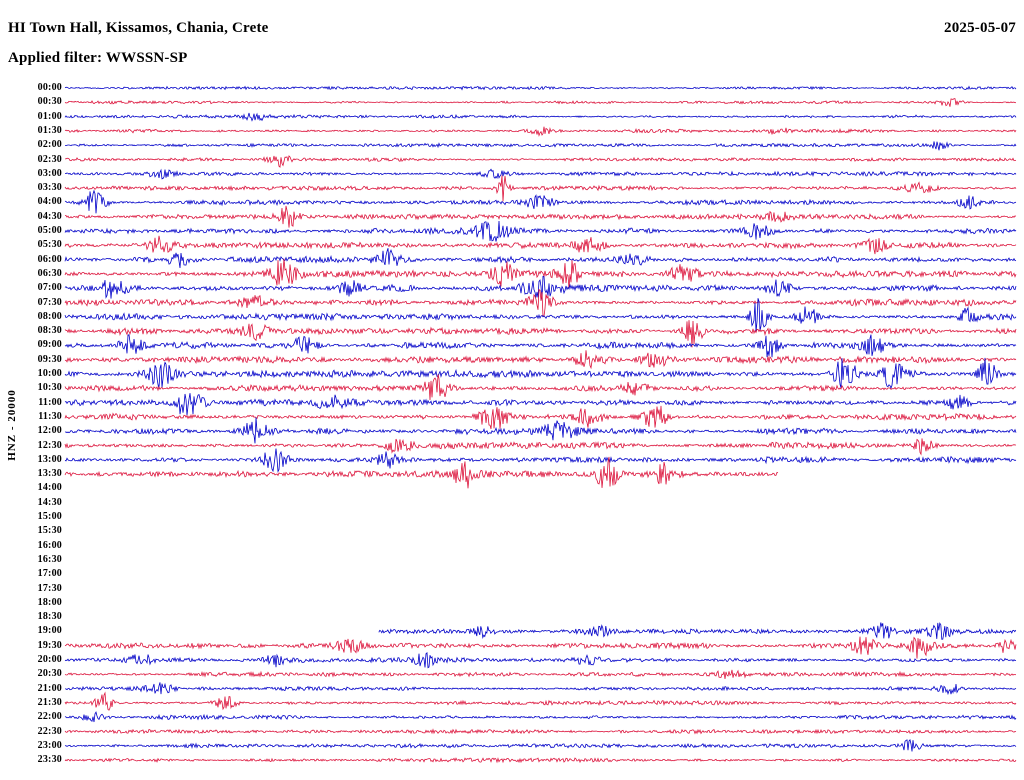 The height and width of the screenshot is (780, 1024). I want to click on seismogram-trace-06:00, so click(540, 258).